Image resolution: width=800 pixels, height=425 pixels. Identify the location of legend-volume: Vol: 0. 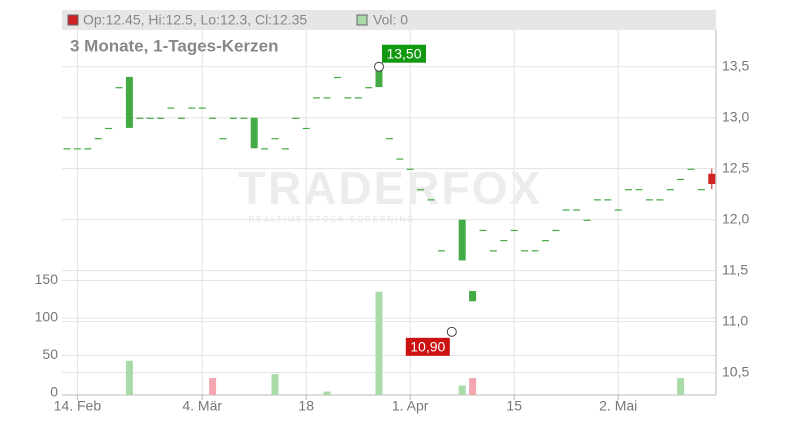
(390, 20).